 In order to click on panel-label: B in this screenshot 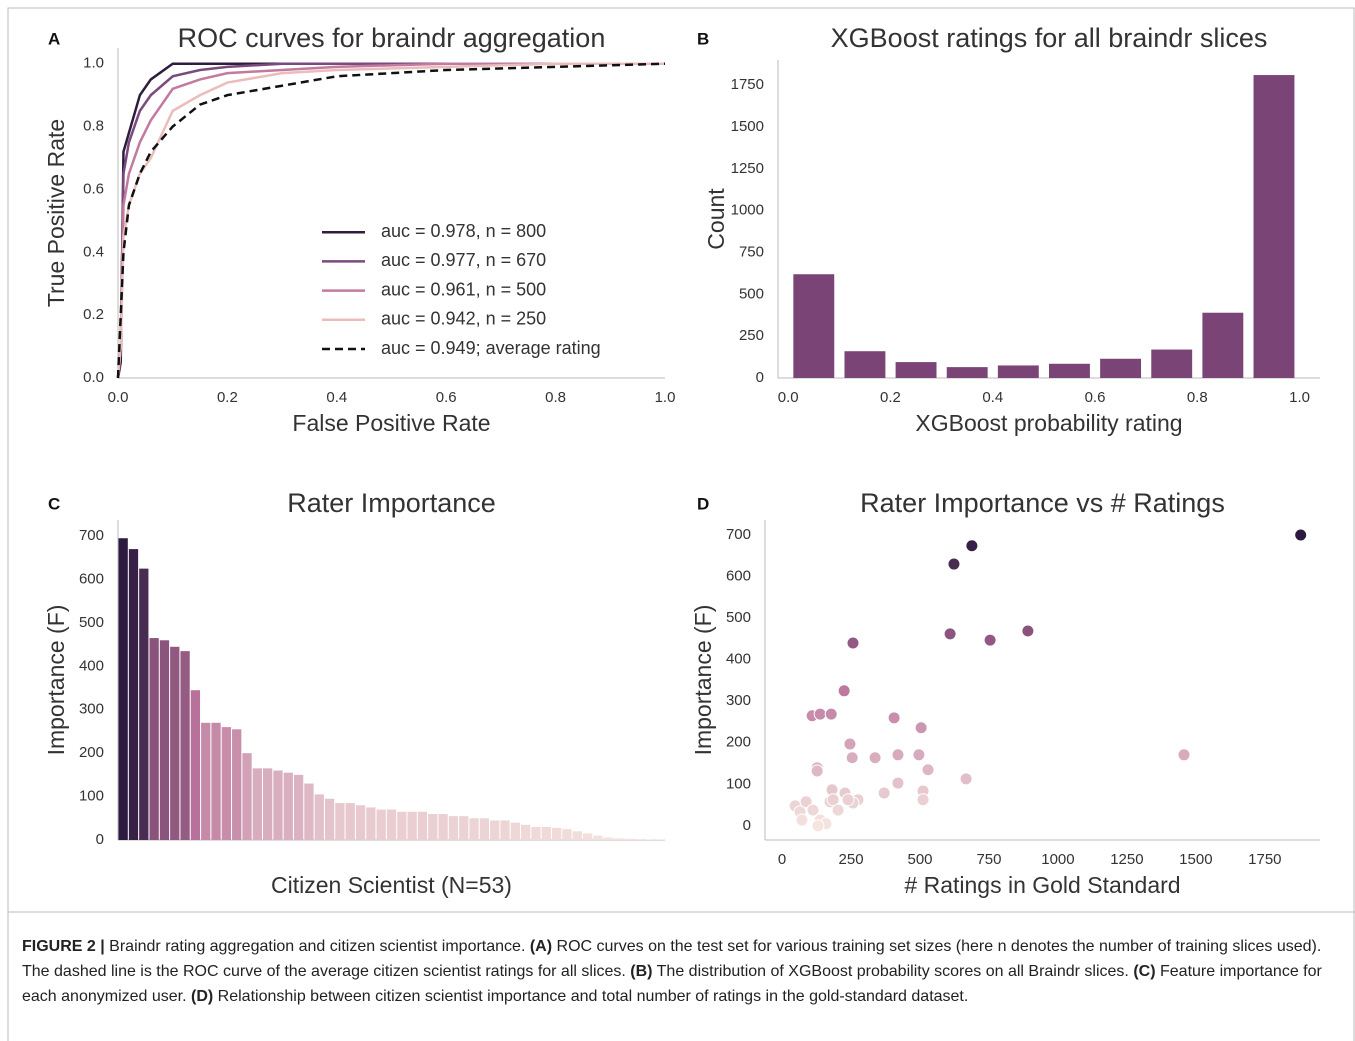, I will do `click(703, 38)`.